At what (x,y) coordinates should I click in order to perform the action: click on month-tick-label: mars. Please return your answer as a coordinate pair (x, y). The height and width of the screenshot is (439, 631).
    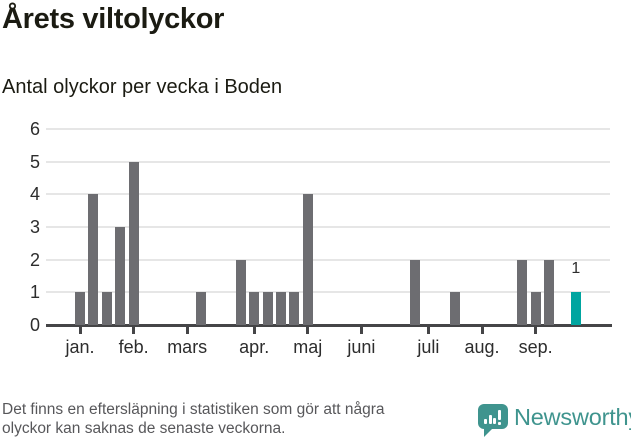
    Looking at the image, I should click on (187, 347).